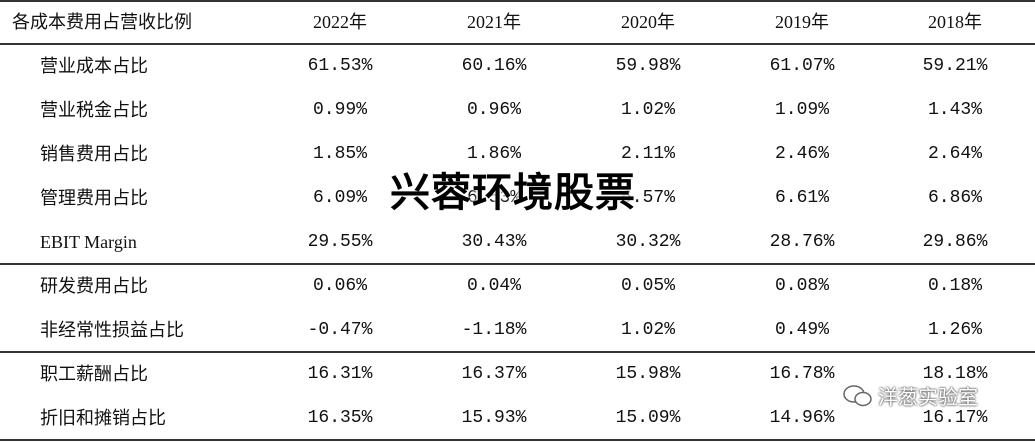 Image resolution: width=1035 pixels, height=442 pixels. Describe the element at coordinates (802, 242) in the screenshot. I see `cell-value: 28.76%` at that location.